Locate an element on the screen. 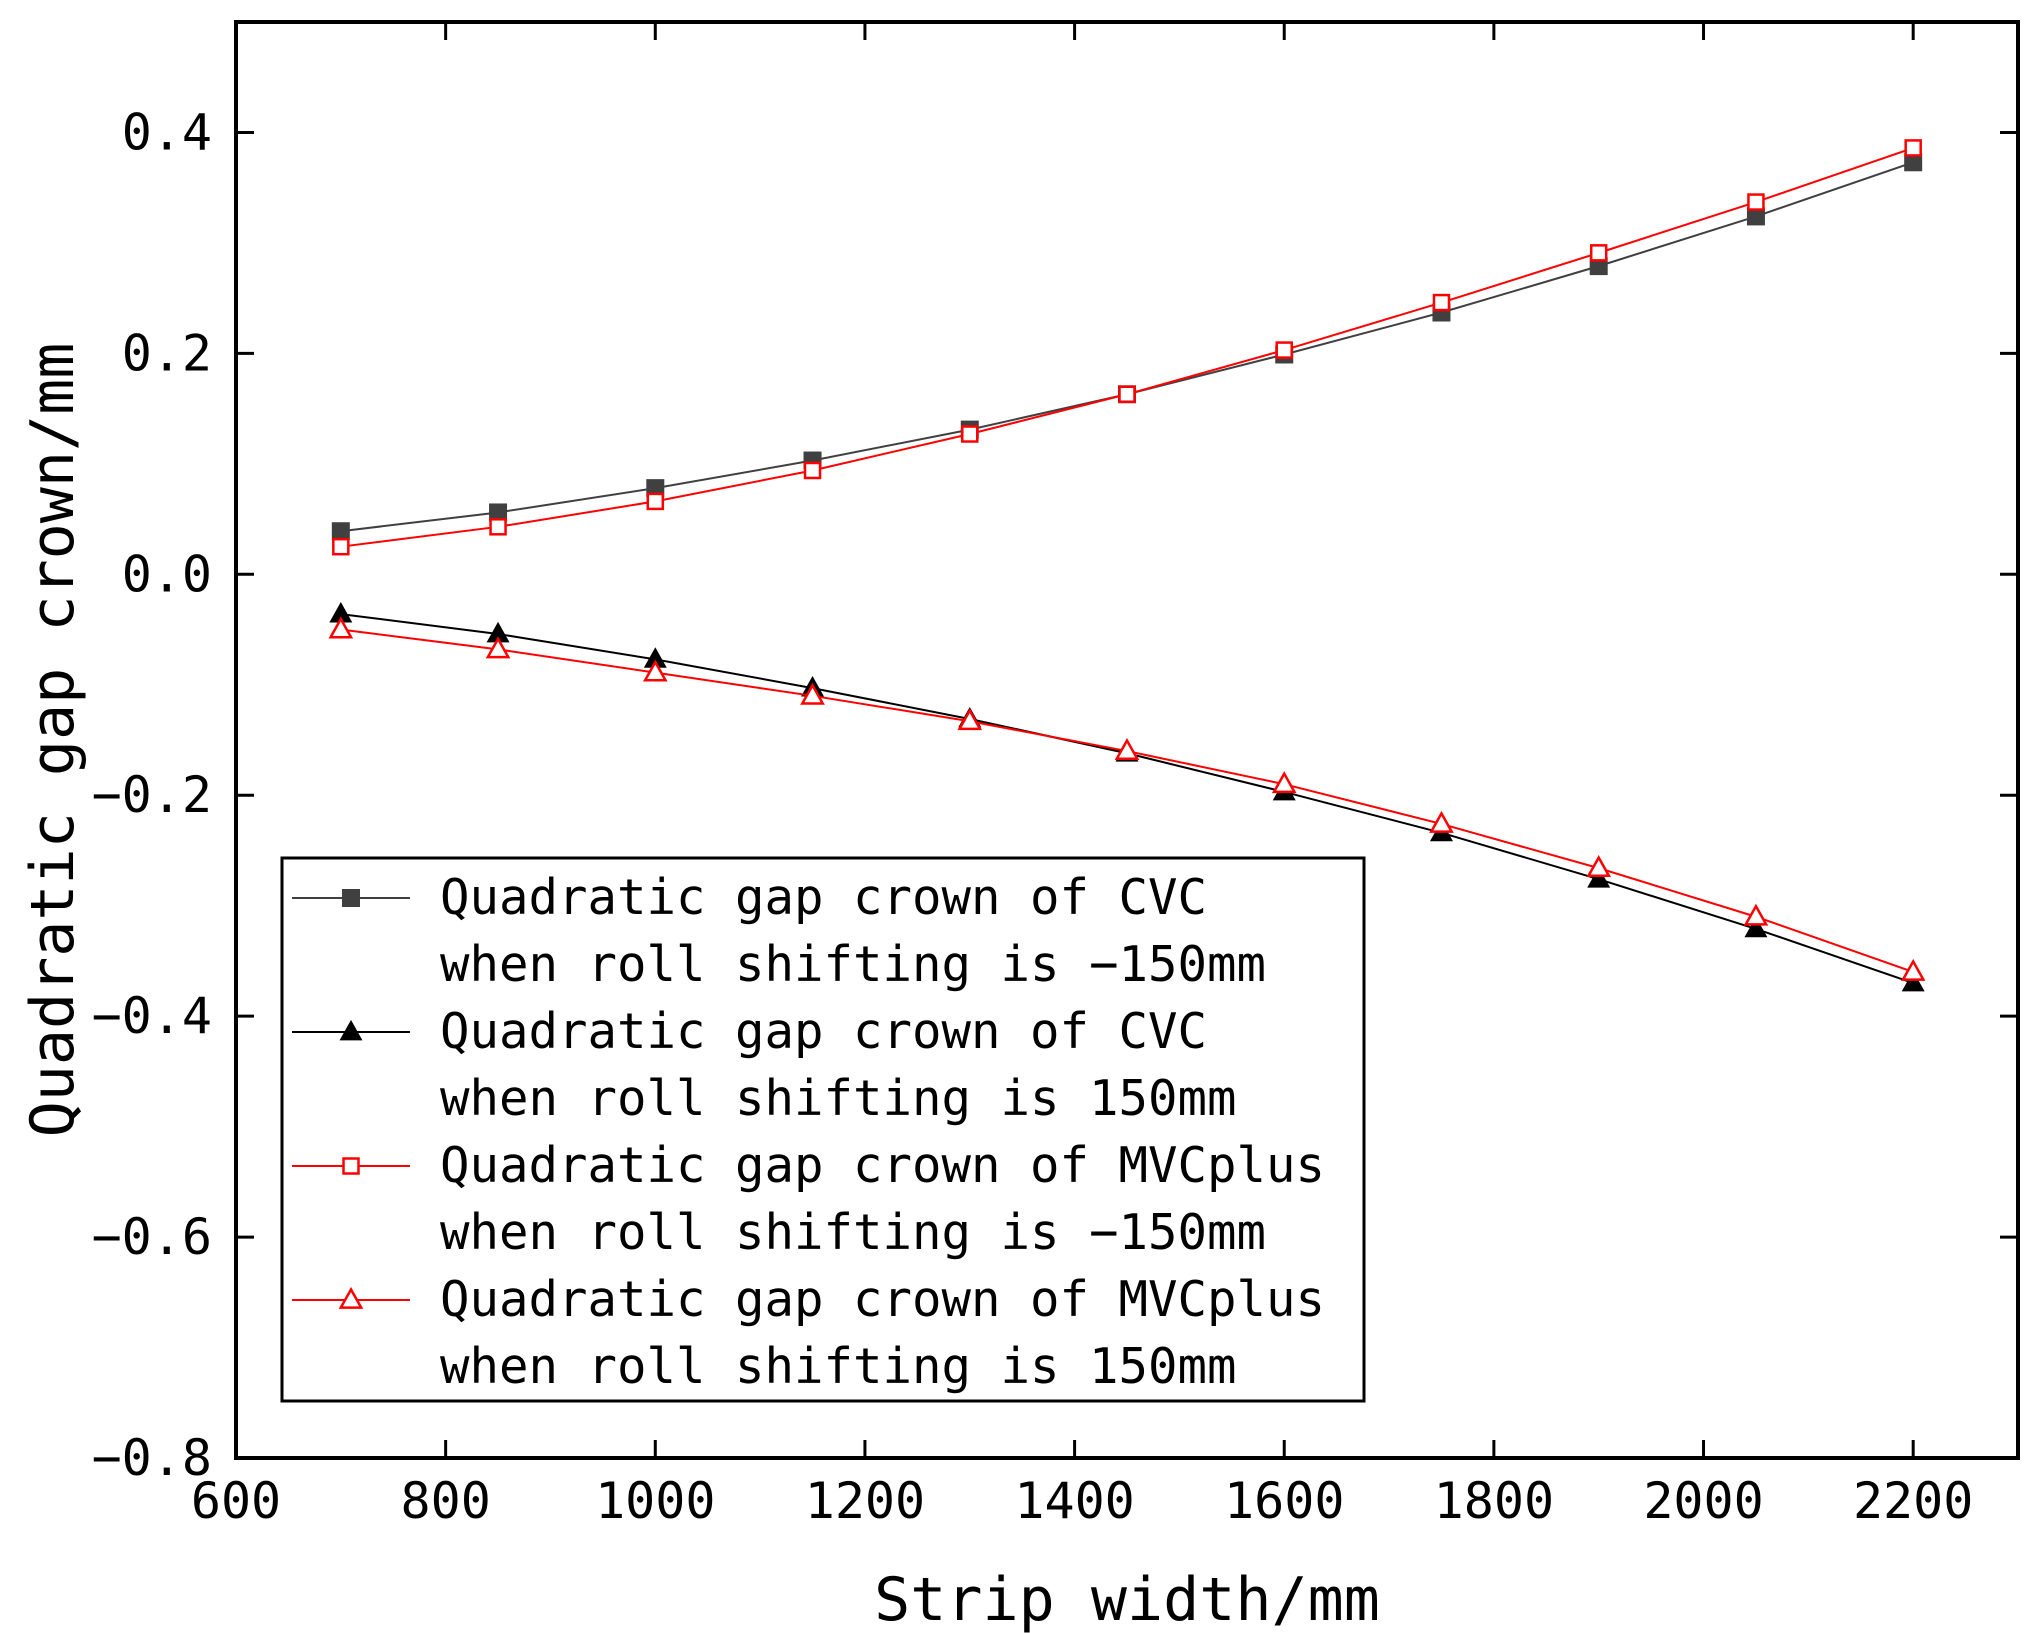 The image size is (2030, 1633). x-tick-label: 1400 is located at coordinates (1074, 1501).